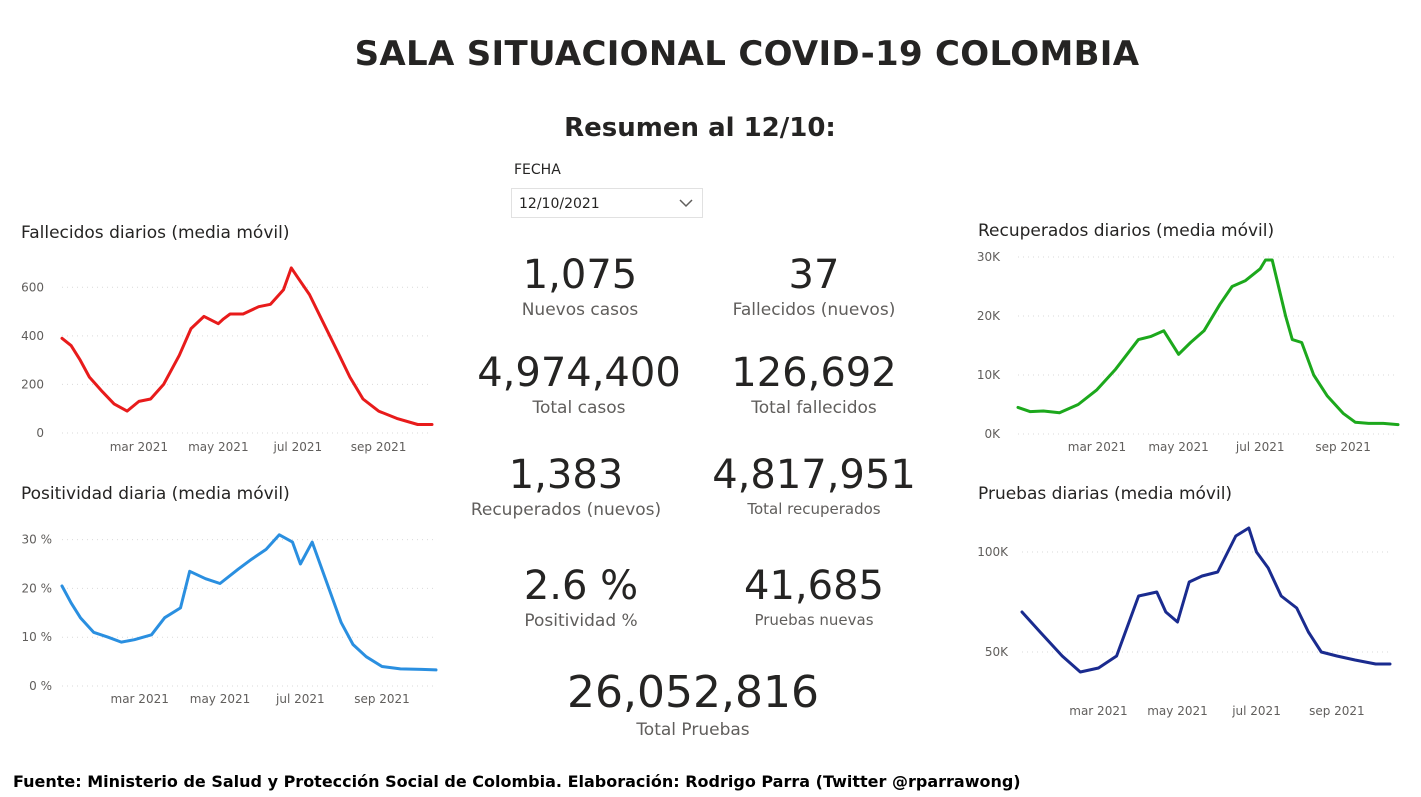 The image size is (1421, 797). Describe the element at coordinates (579, 408) in the screenshot. I see `kpi-label: Total casos` at that location.